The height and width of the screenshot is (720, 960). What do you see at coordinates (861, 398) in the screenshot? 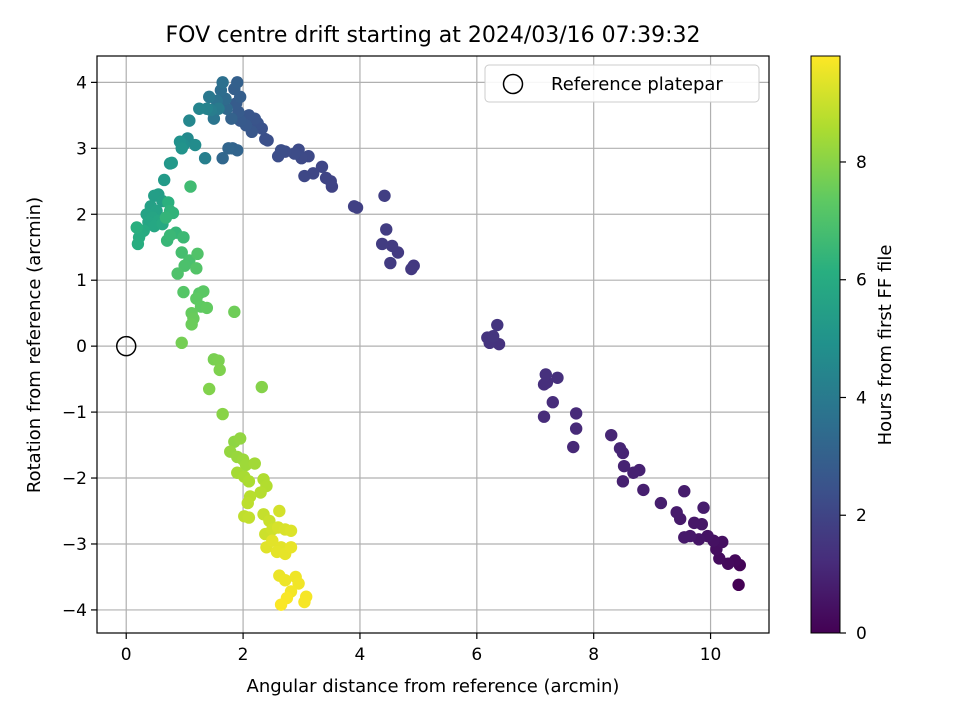
I see `colorbar-tick-label: 4` at bounding box center [861, 398].